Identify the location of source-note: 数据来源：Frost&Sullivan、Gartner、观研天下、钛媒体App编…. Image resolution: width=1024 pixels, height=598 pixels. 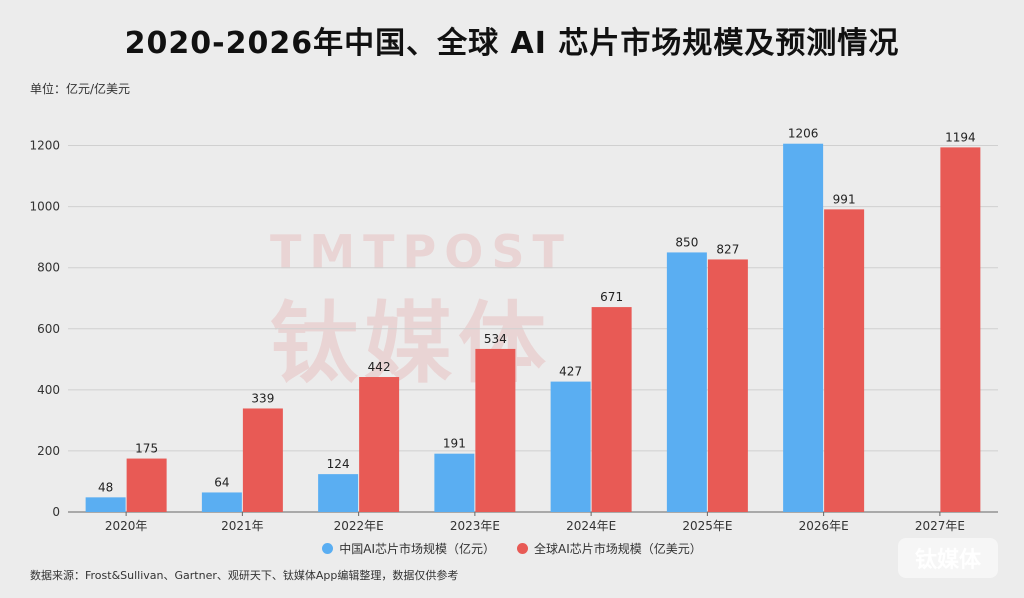
(244, 575).